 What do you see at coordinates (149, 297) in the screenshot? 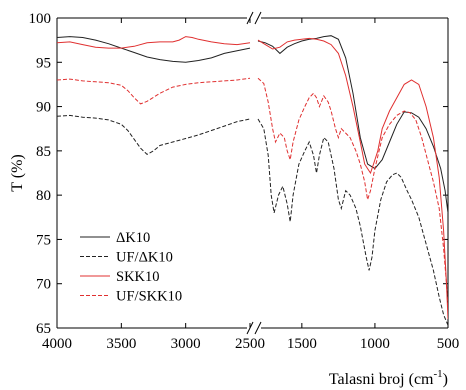
I see `legend-label-4: UF/SKK10` at bounding box center [149, 297].